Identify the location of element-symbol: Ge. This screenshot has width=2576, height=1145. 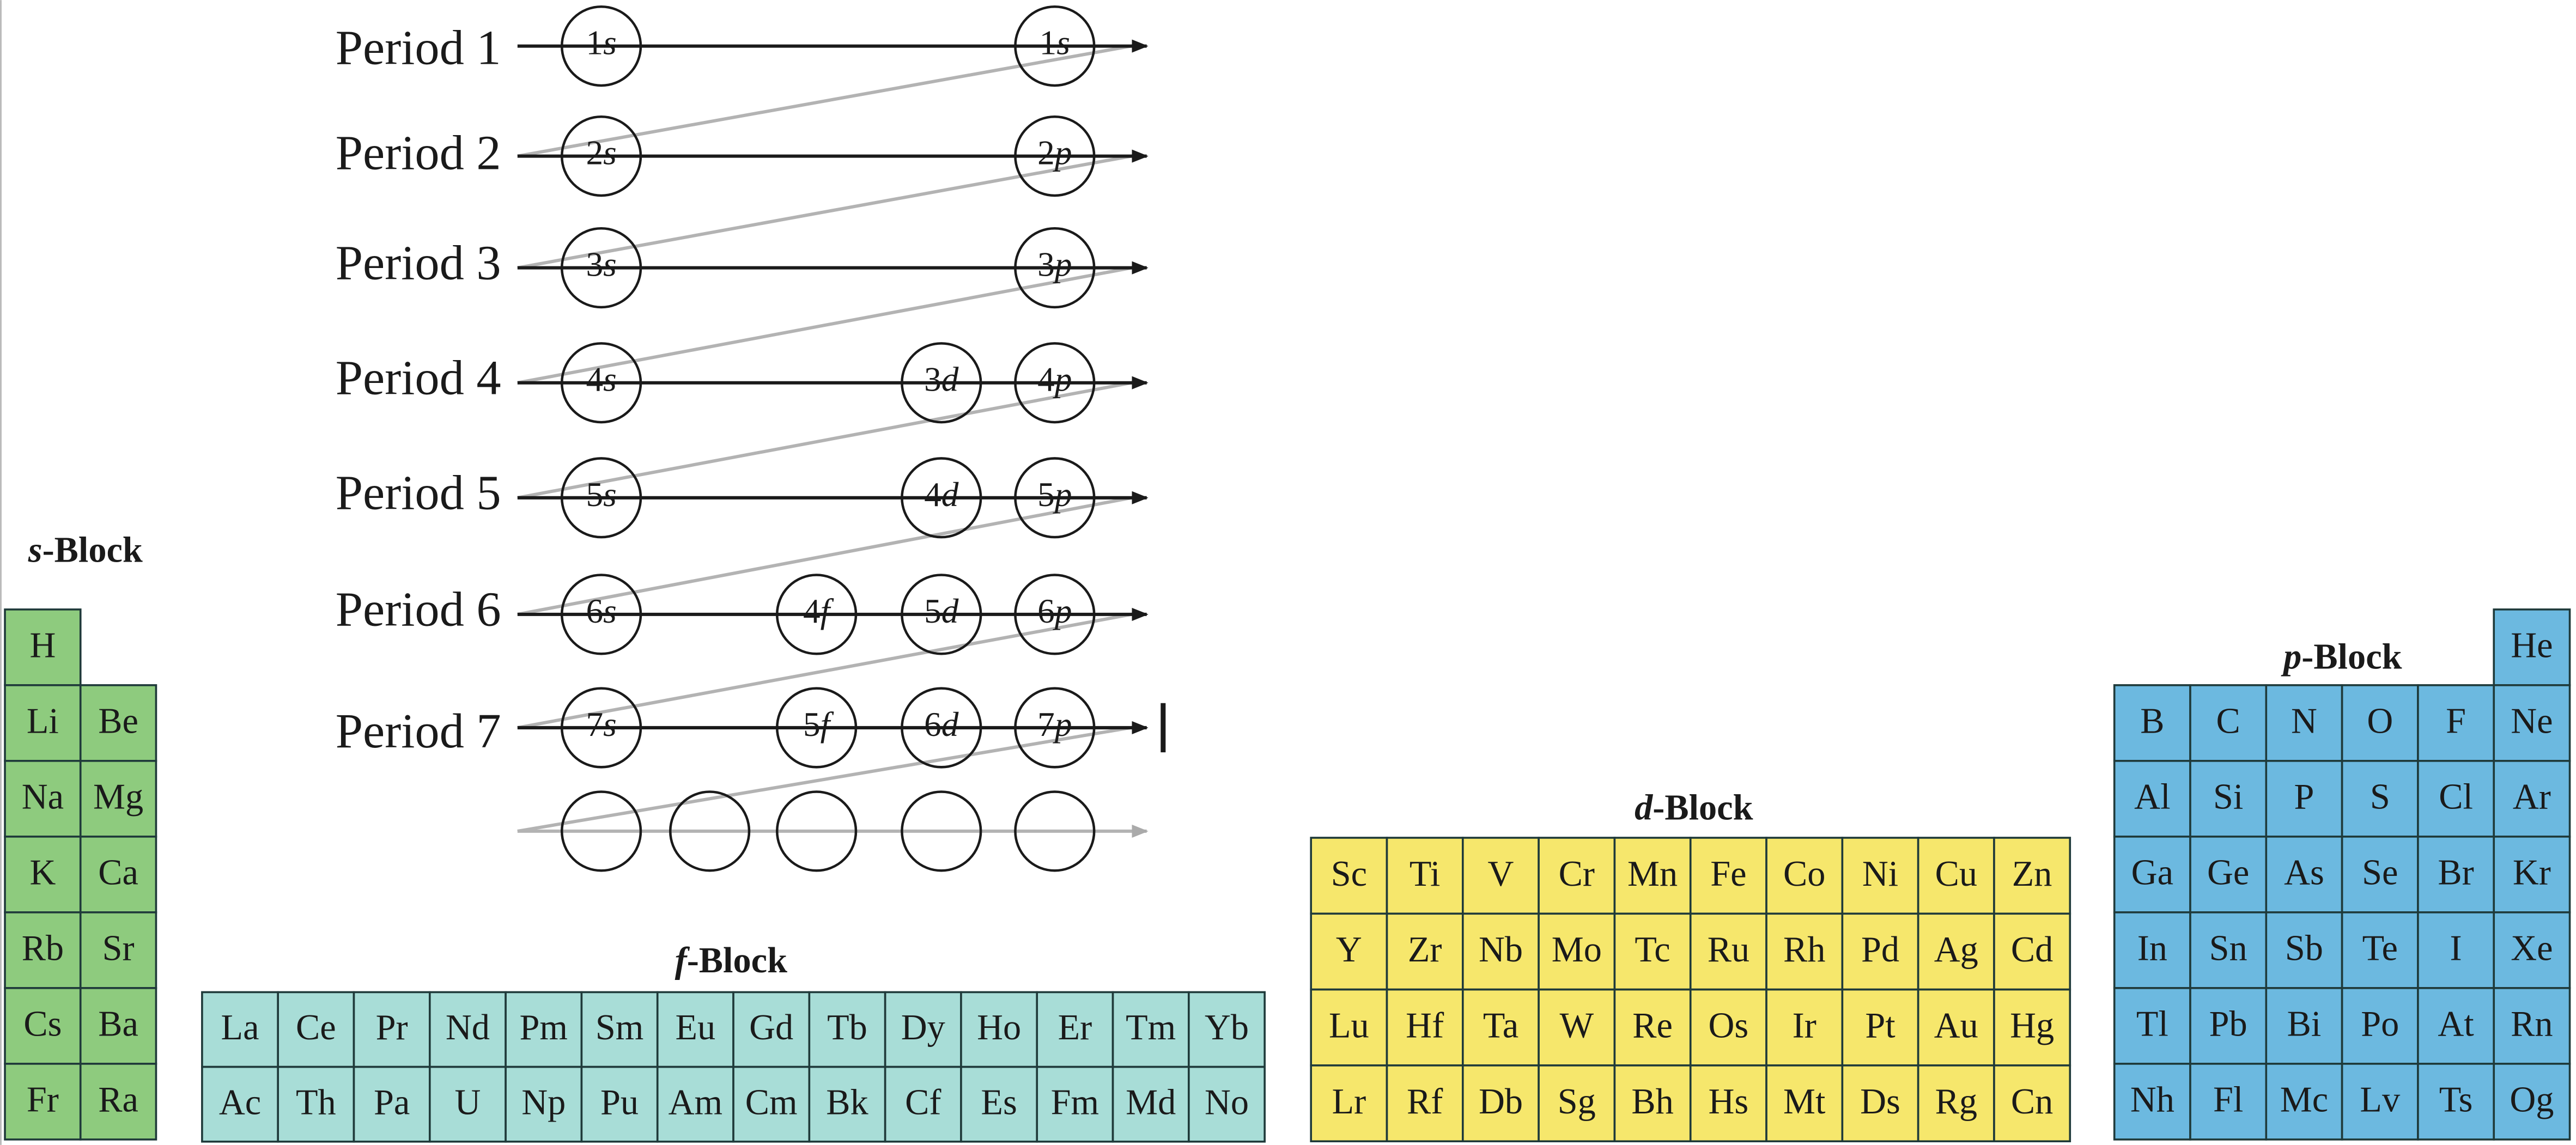
(2228, 873).